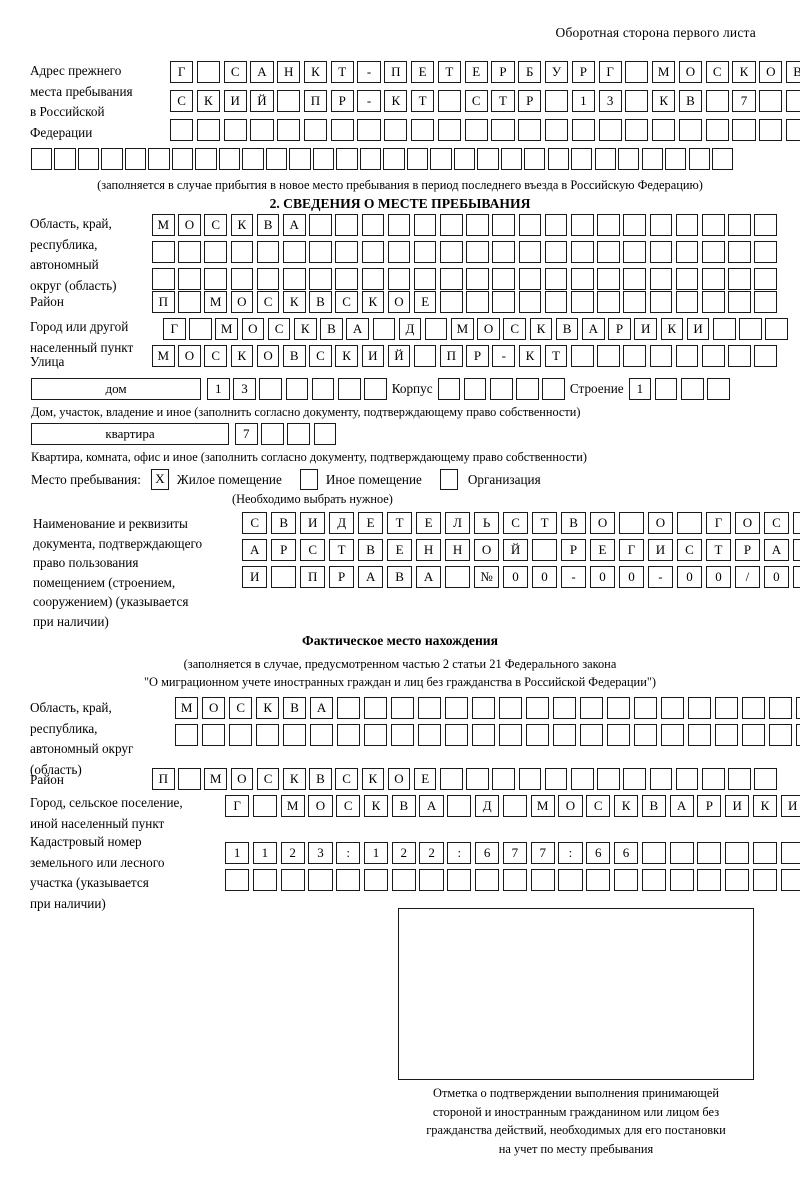 The width and height of the screenshot is (800, 1180). I want to click on comb-cell: :, so click(459, 853).